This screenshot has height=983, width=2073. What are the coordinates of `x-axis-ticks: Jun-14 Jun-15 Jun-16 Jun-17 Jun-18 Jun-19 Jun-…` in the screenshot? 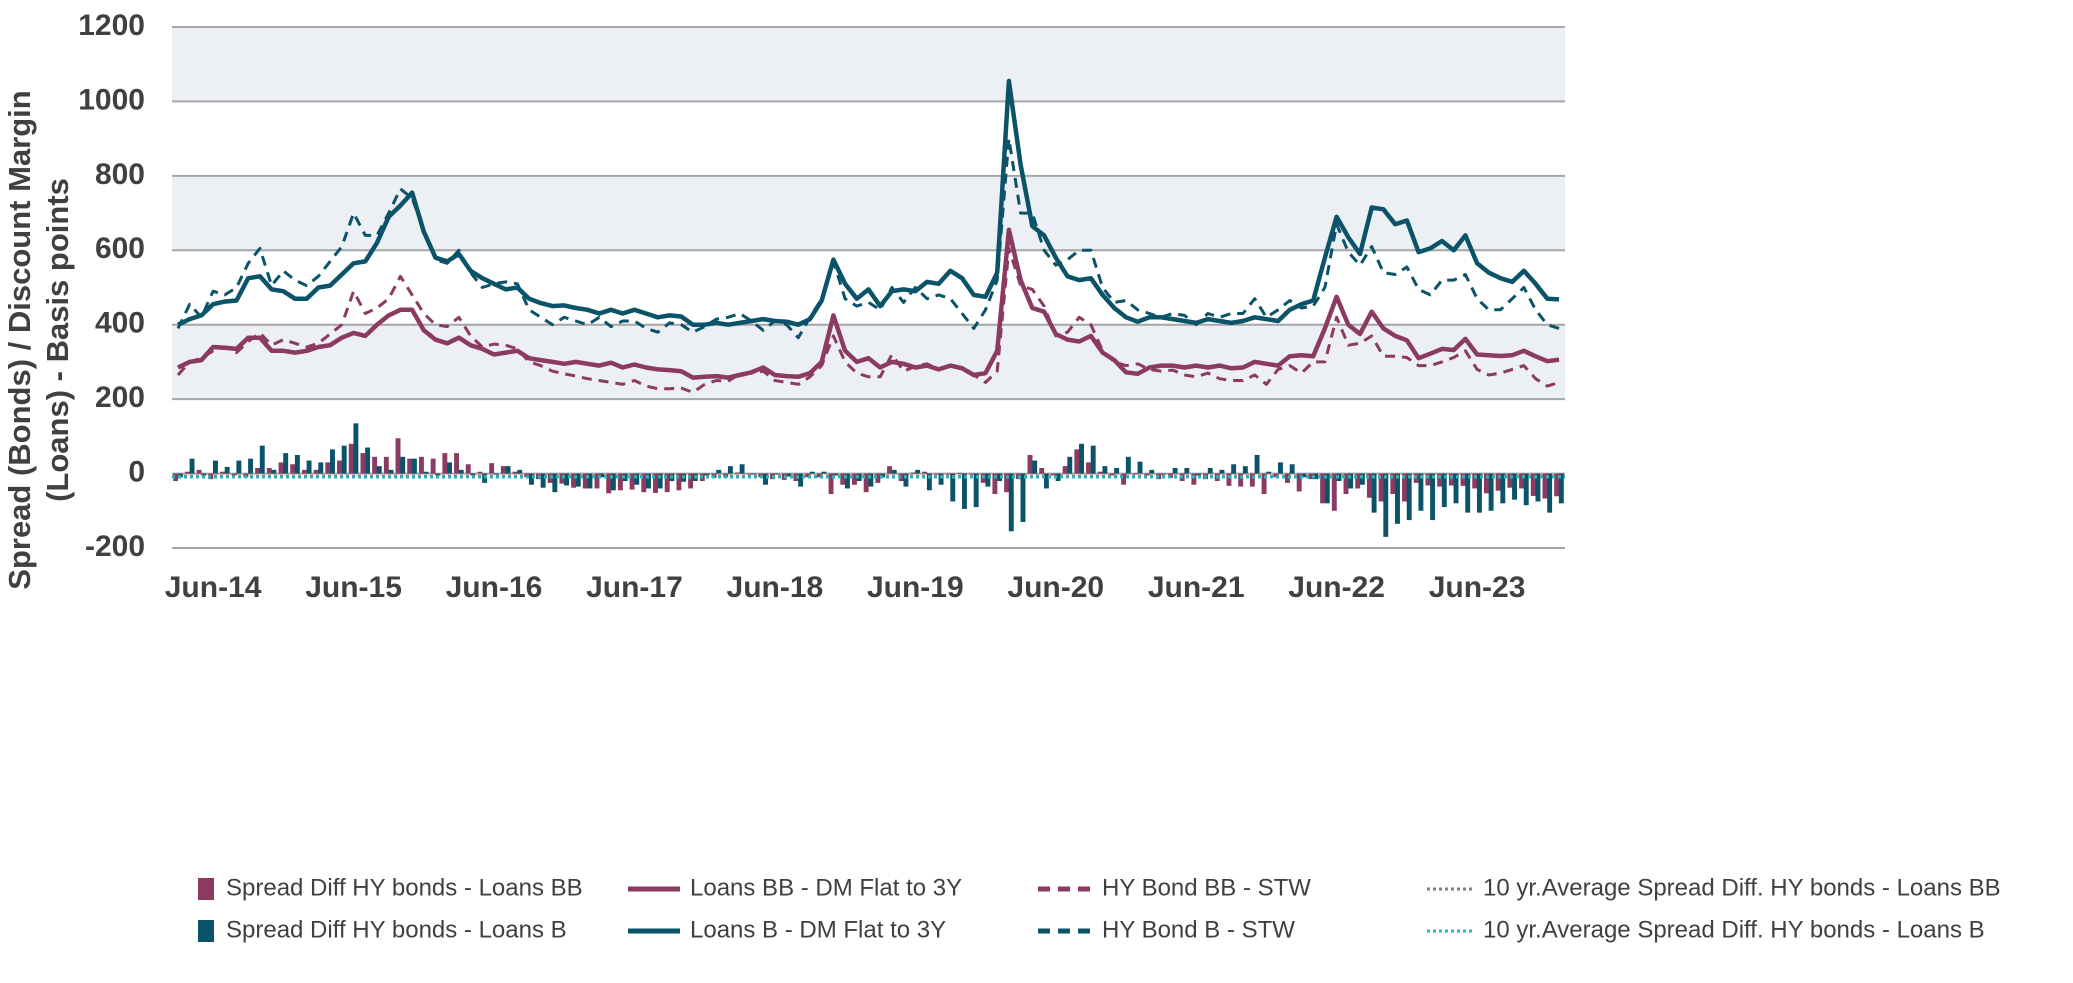 It's located at (845, 587).